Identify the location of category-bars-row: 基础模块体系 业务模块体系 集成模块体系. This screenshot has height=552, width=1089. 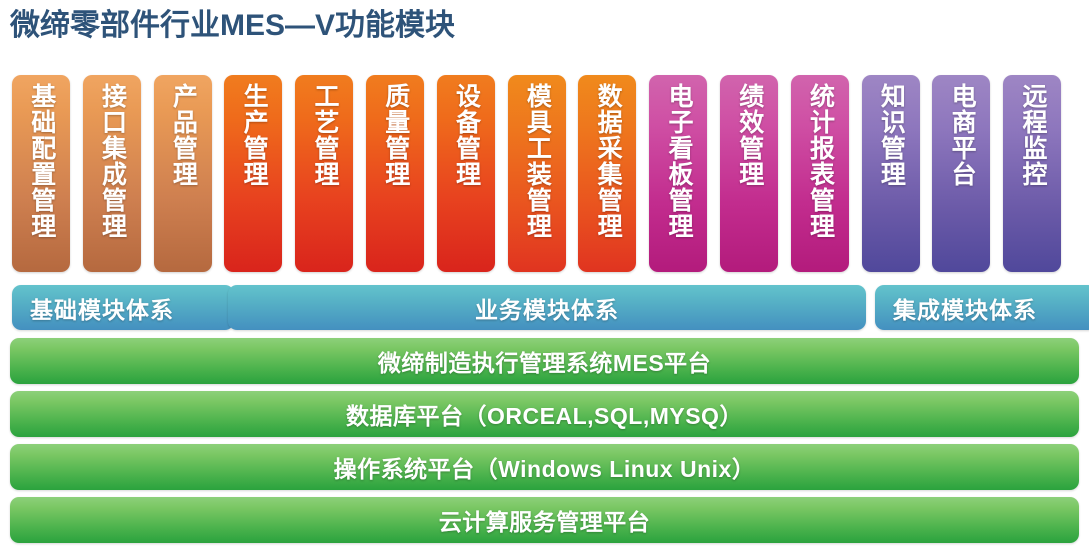
(544, 307).